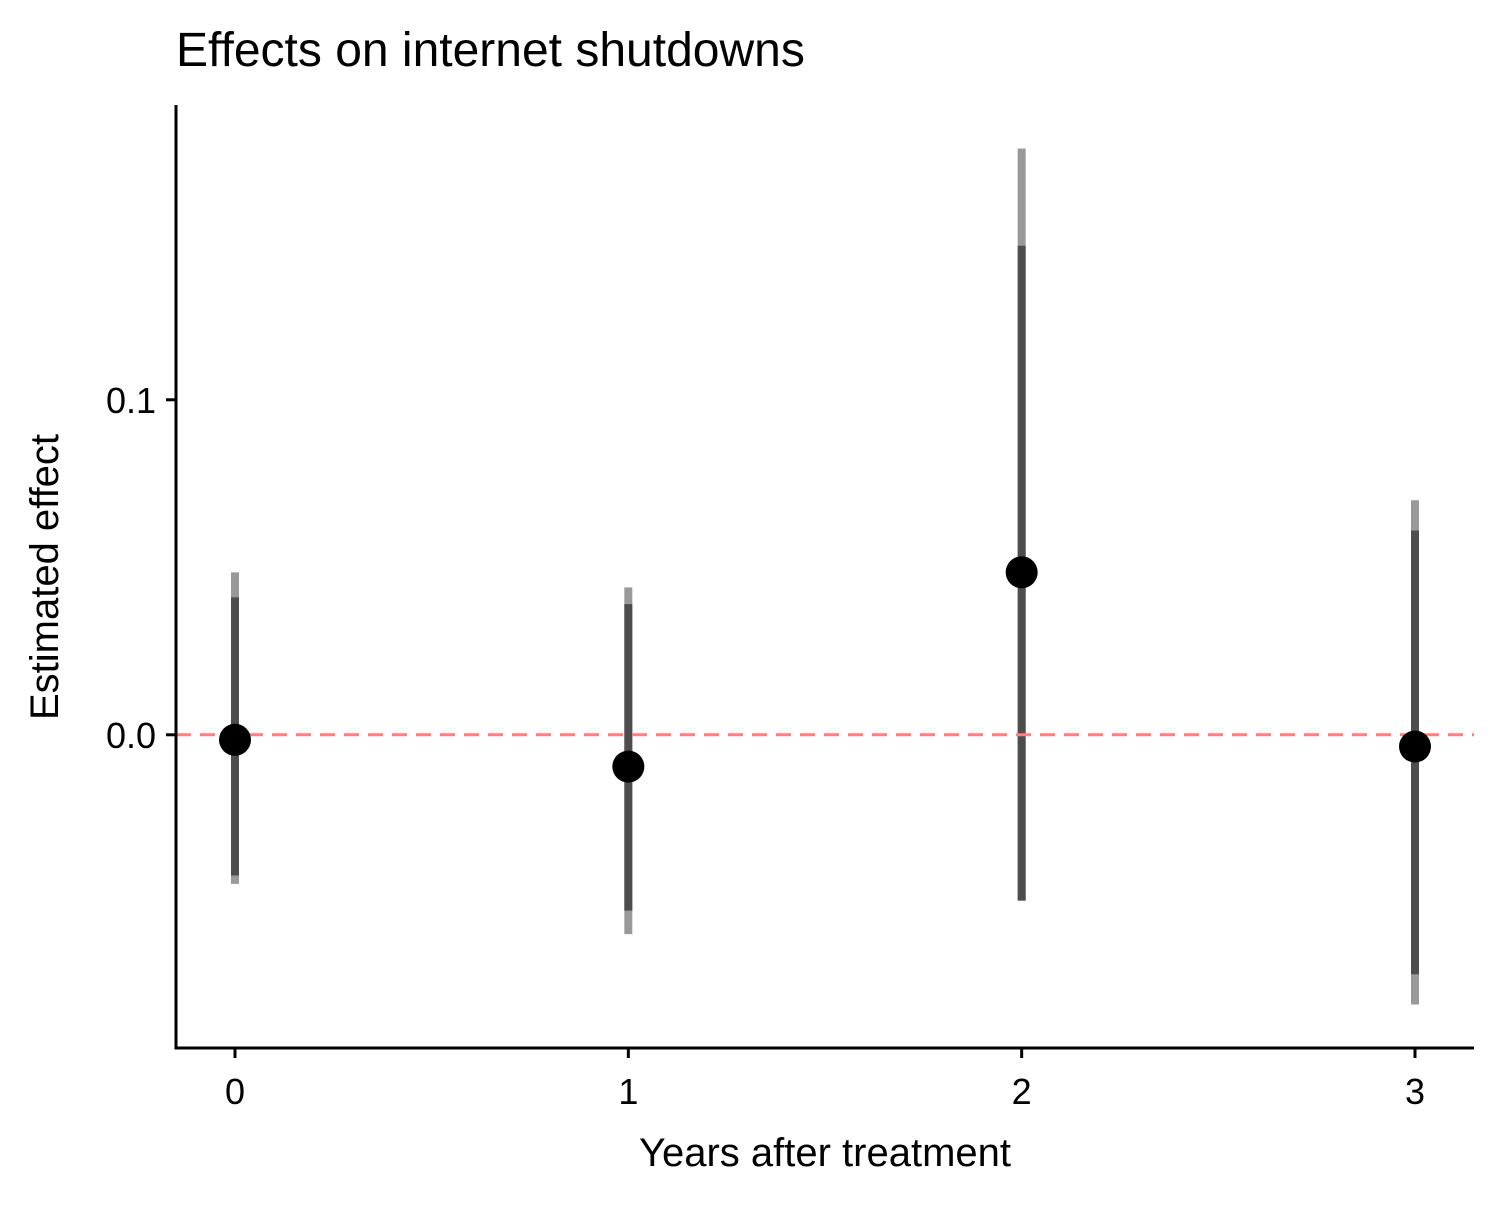 Image resolution: width=1500 pixels, height=1205 pixels. Describe the element at coordinates (628, 1091) in the screenshot. I see `x-tick-label-1: 1` at that location.